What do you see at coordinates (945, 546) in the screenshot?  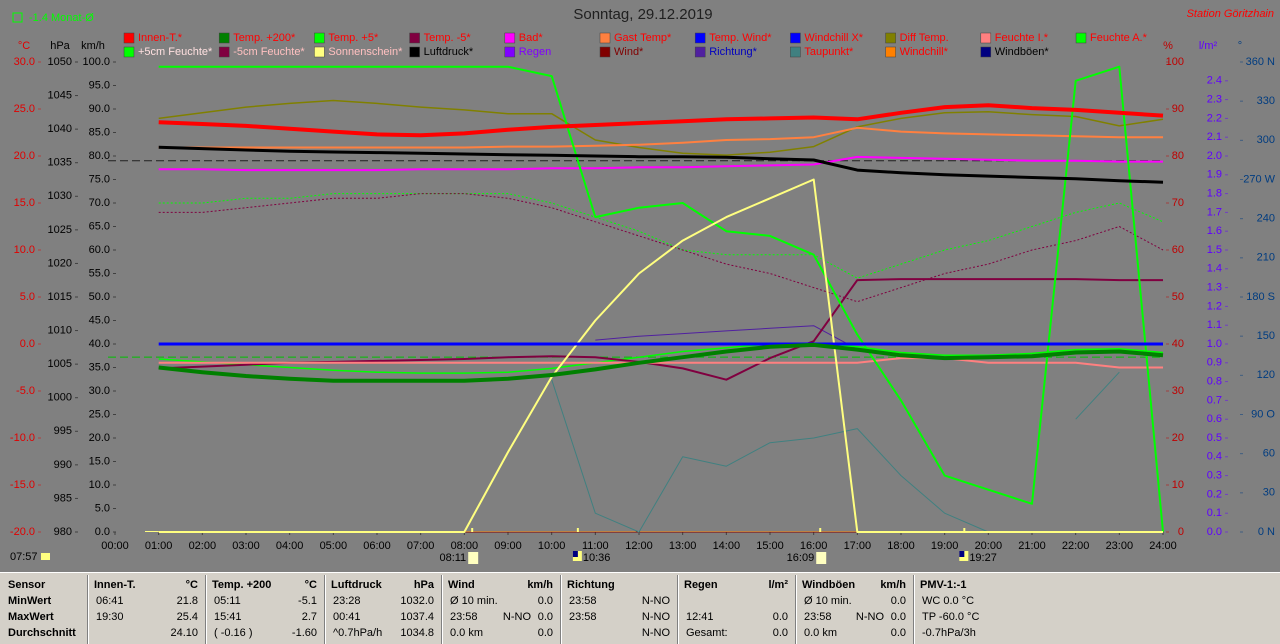 I see `x-tick-label: 19:00` at bounding box center [945, 546].